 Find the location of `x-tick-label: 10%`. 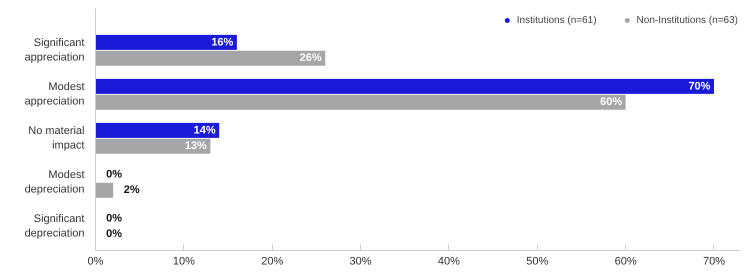

x-tick-label: 10% is located at coordinates (184, 262).